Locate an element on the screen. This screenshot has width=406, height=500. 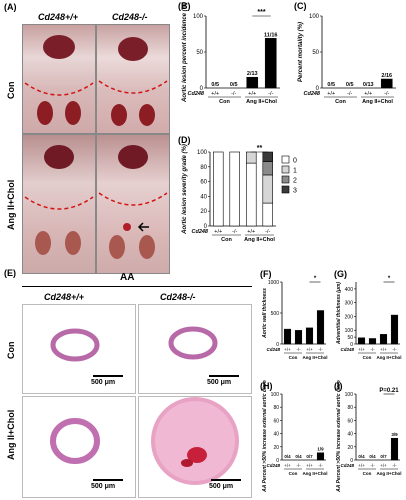
panel-a-col2-title: Cd248-/- is located at coordinates (130, 17).